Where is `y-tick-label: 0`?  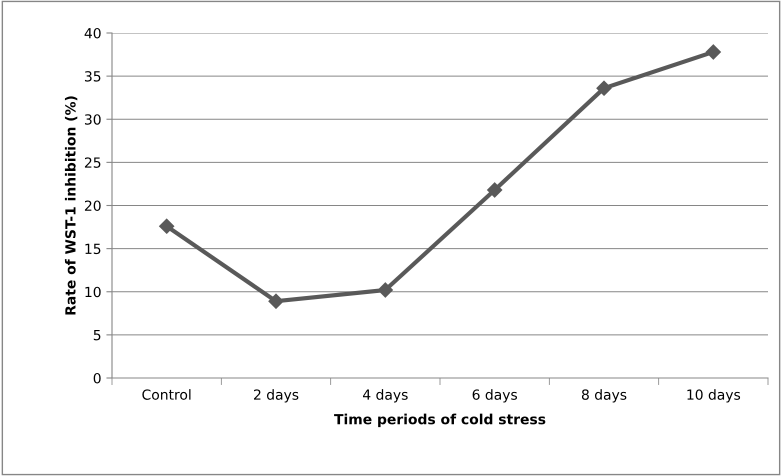 y-tick-label: 0 is located at coordinates (97, 378).